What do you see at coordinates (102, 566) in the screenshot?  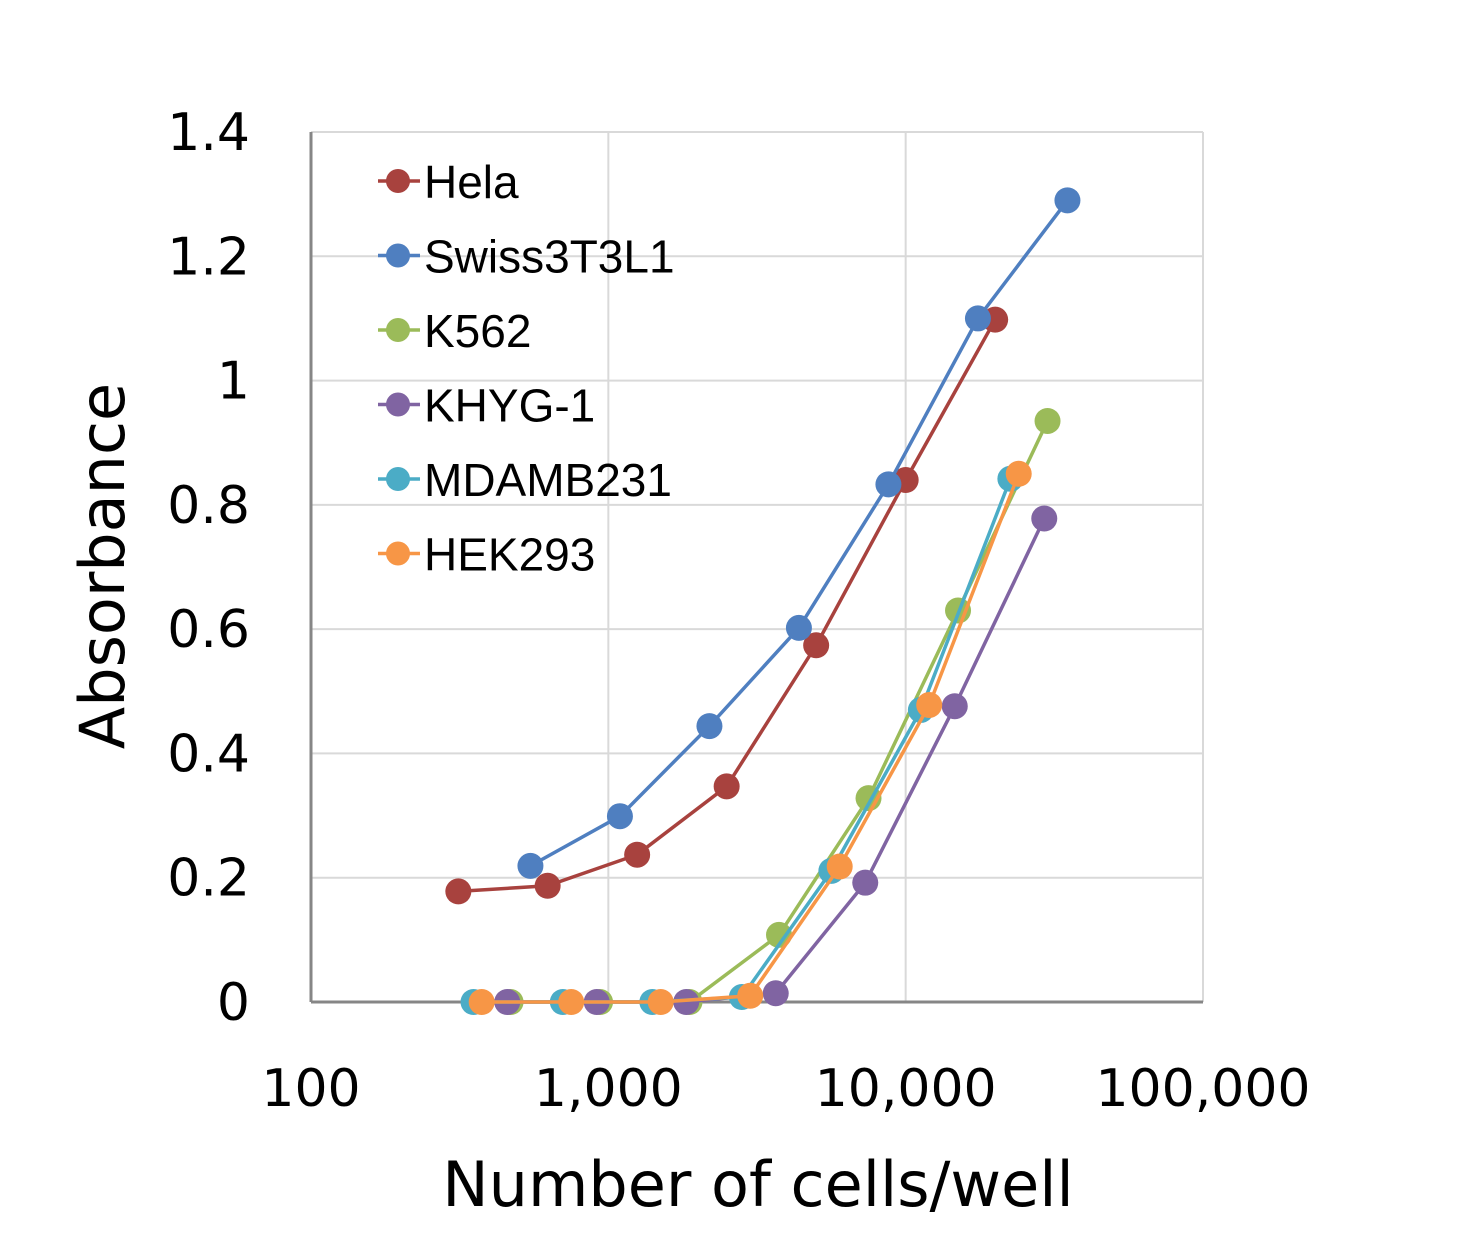 I see `y-axis-title: Absorbance` at bounding box center [102, 566].